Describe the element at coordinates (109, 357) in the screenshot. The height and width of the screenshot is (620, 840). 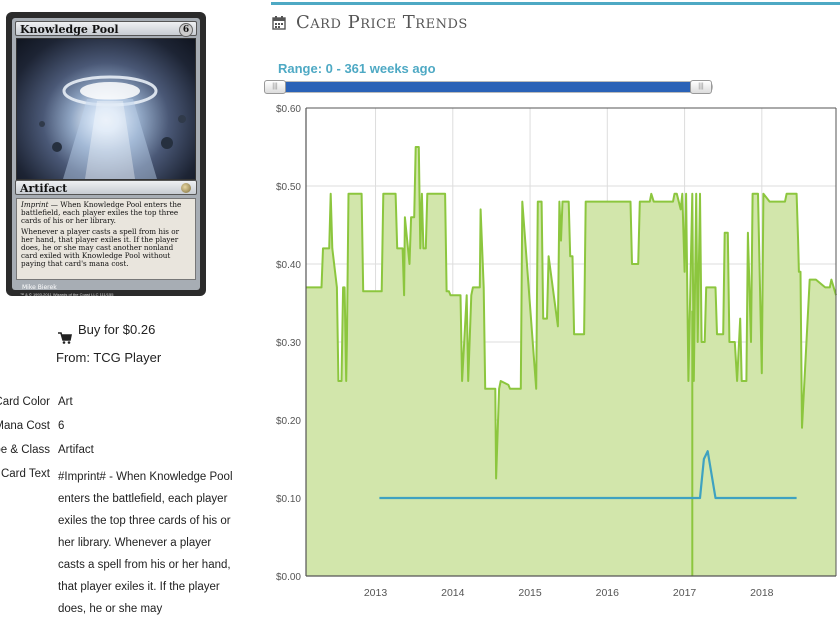
I see `buy-source: From: TCG Player` at that location.